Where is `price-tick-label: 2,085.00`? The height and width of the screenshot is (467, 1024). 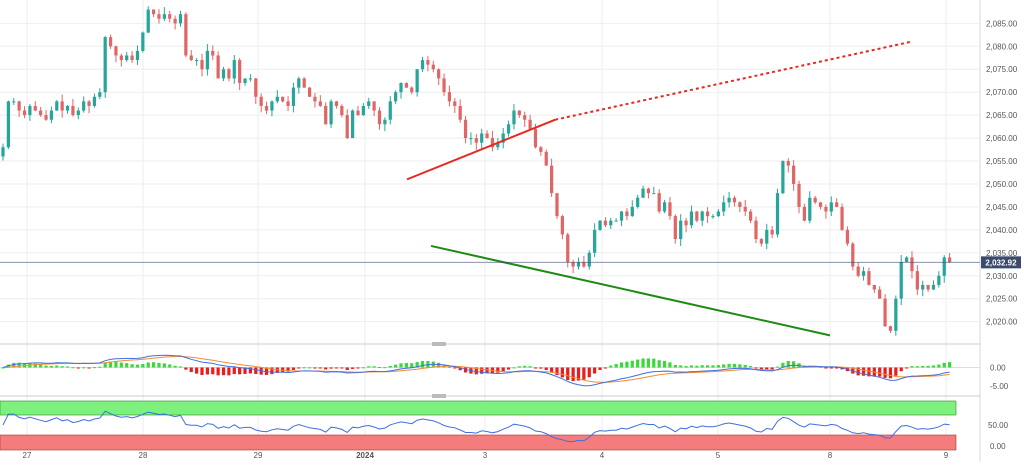
price-tick-label: 2,085.00 is located at coordinates (1002, 23).